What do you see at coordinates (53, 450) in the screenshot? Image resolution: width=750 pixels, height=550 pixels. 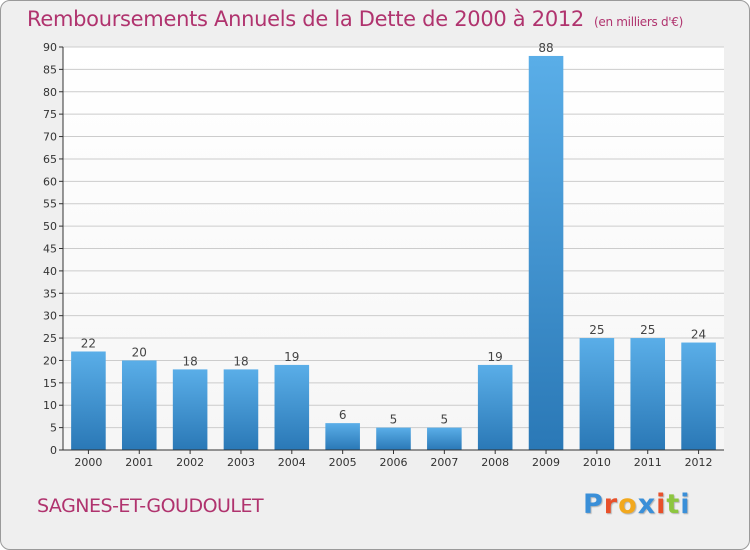 I see `y-tick-label: 0` at bounding box center [53, 450].